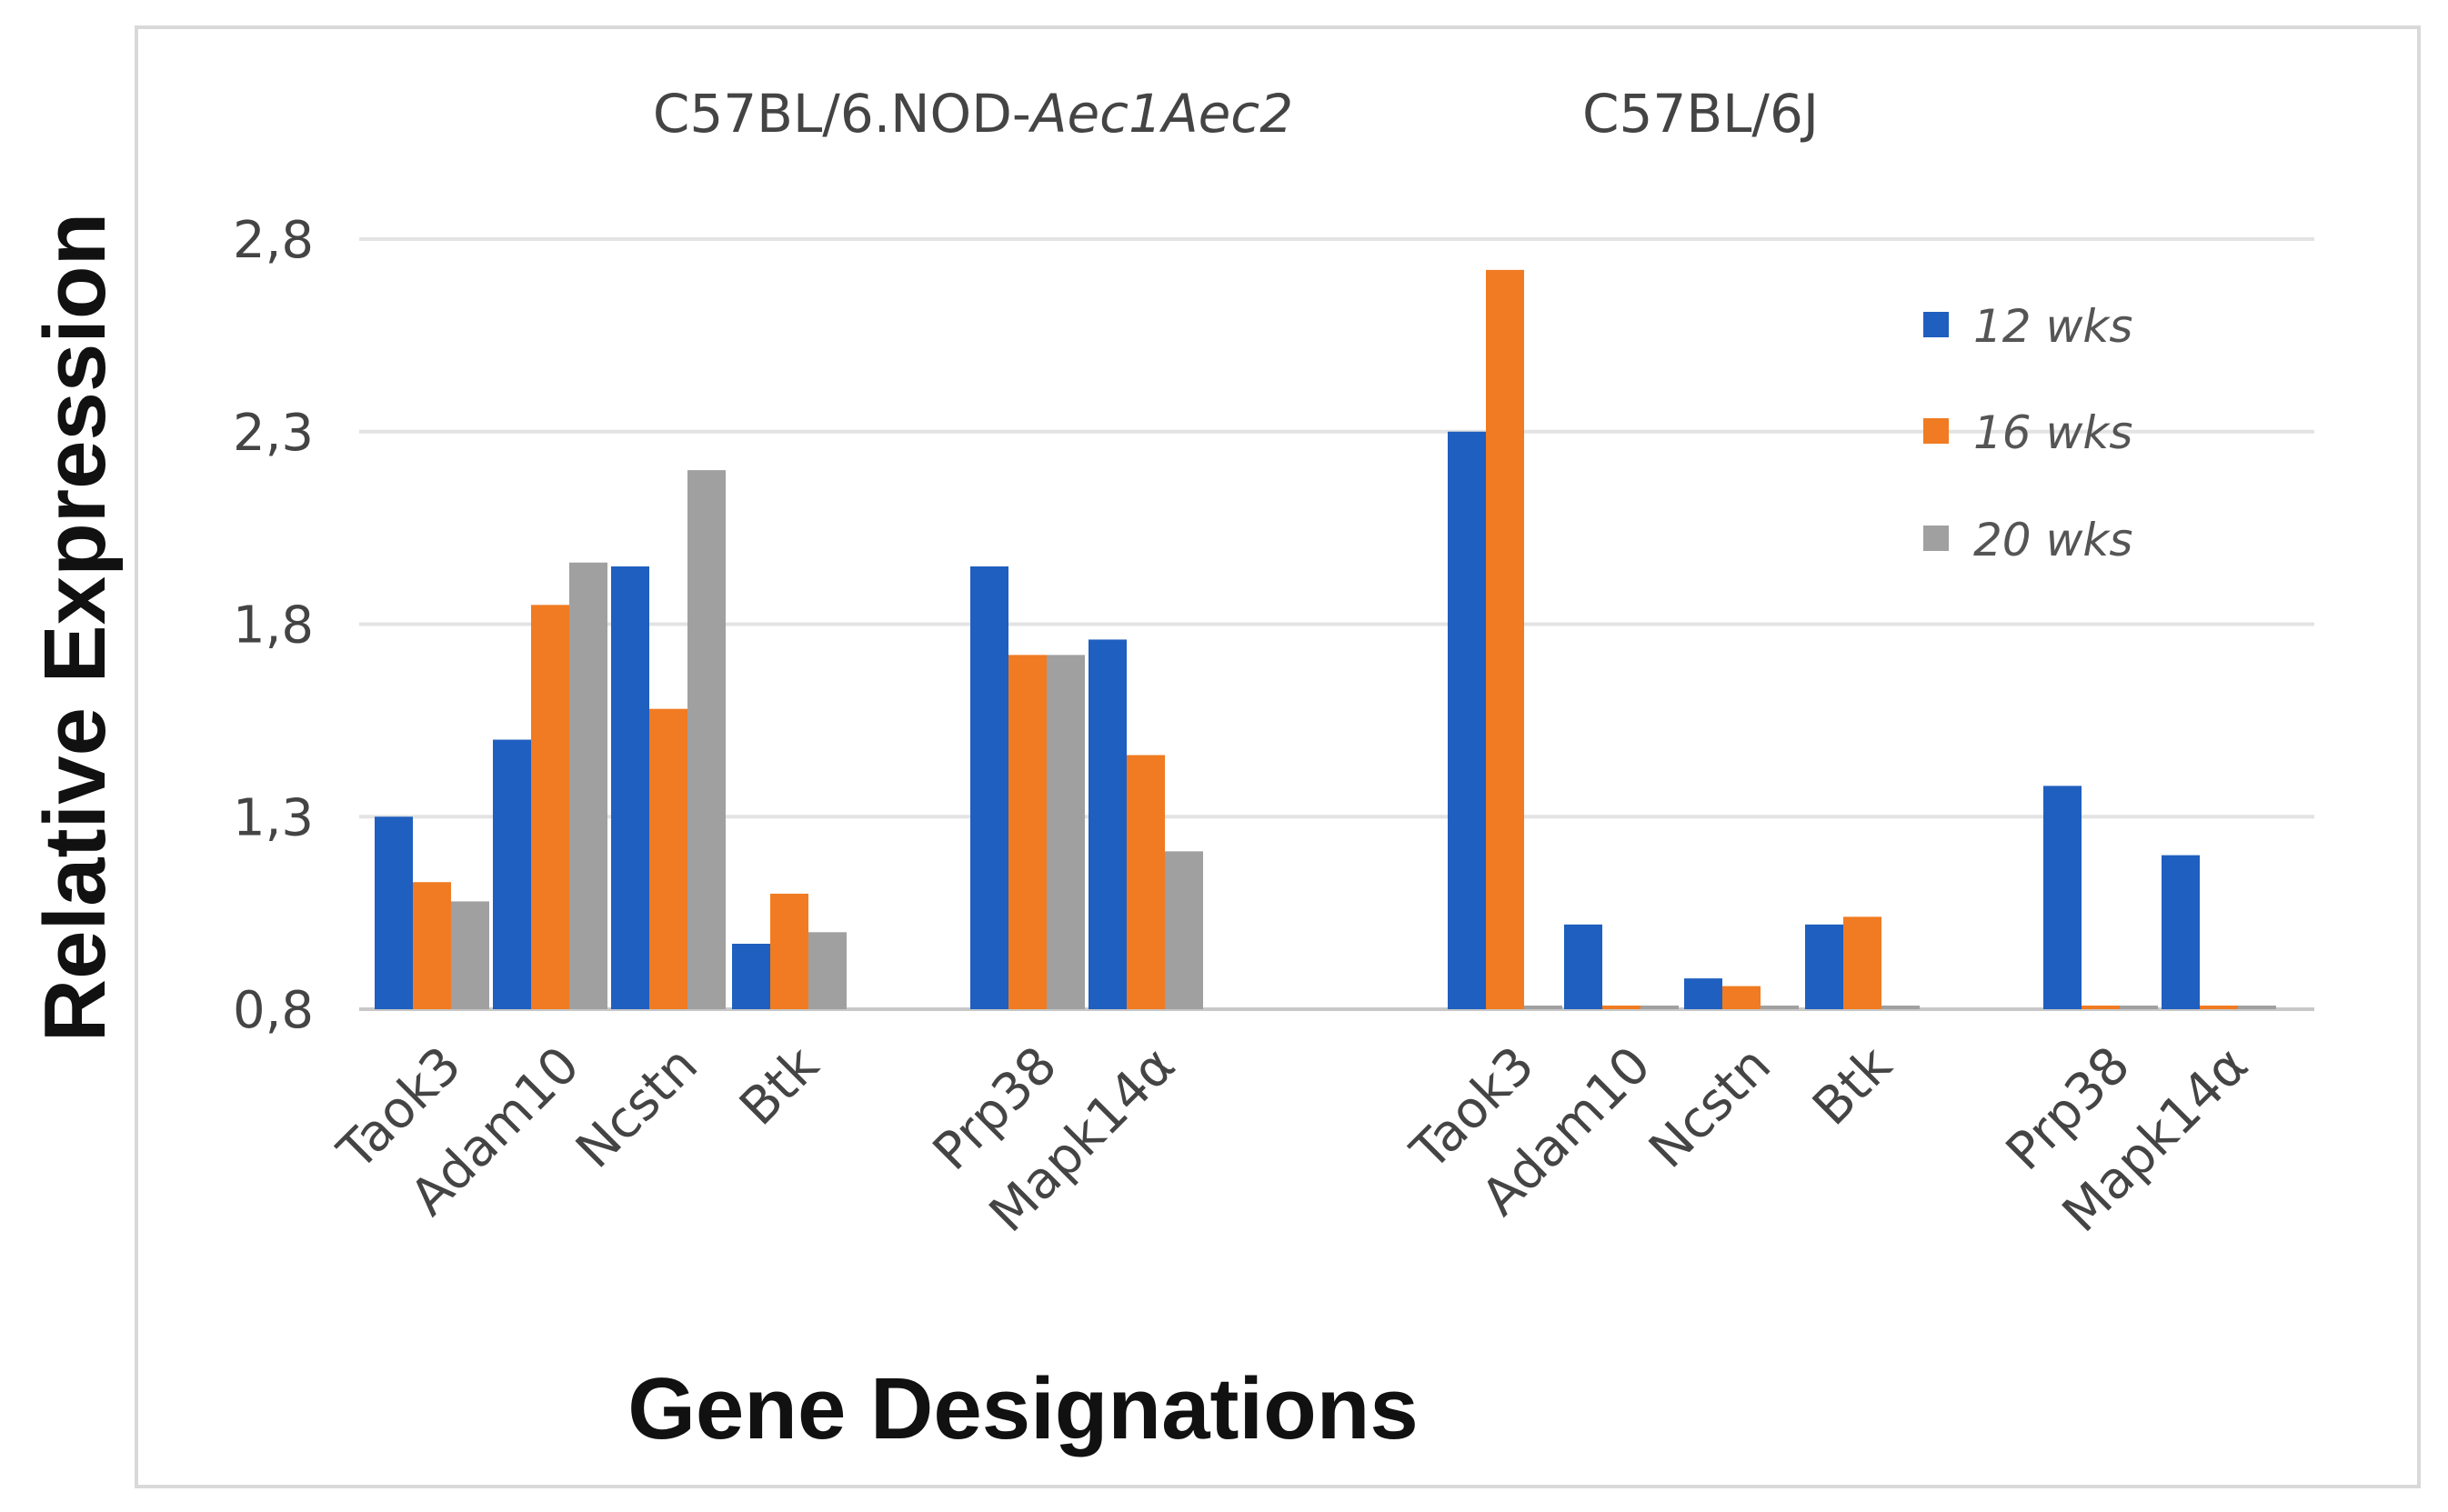 The width and height of the screenshot is (2448, 1512). I want to click on group-title-right: C57BL/6J, so click(1700, 114).